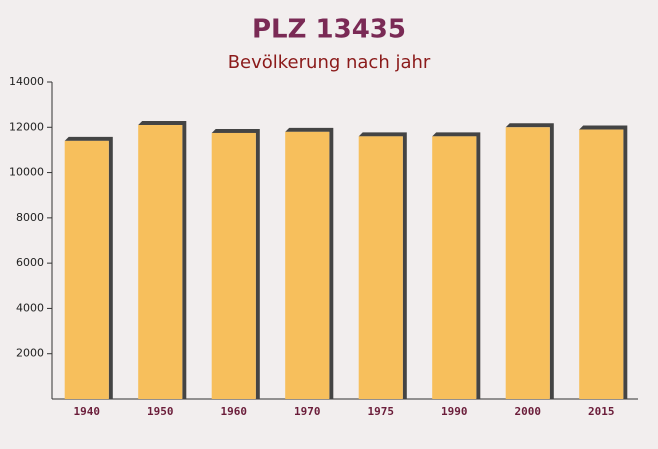  Describe the element at coordinates (528, 411) in the screenshot. I see `x-tick-label: 2000` at that location.